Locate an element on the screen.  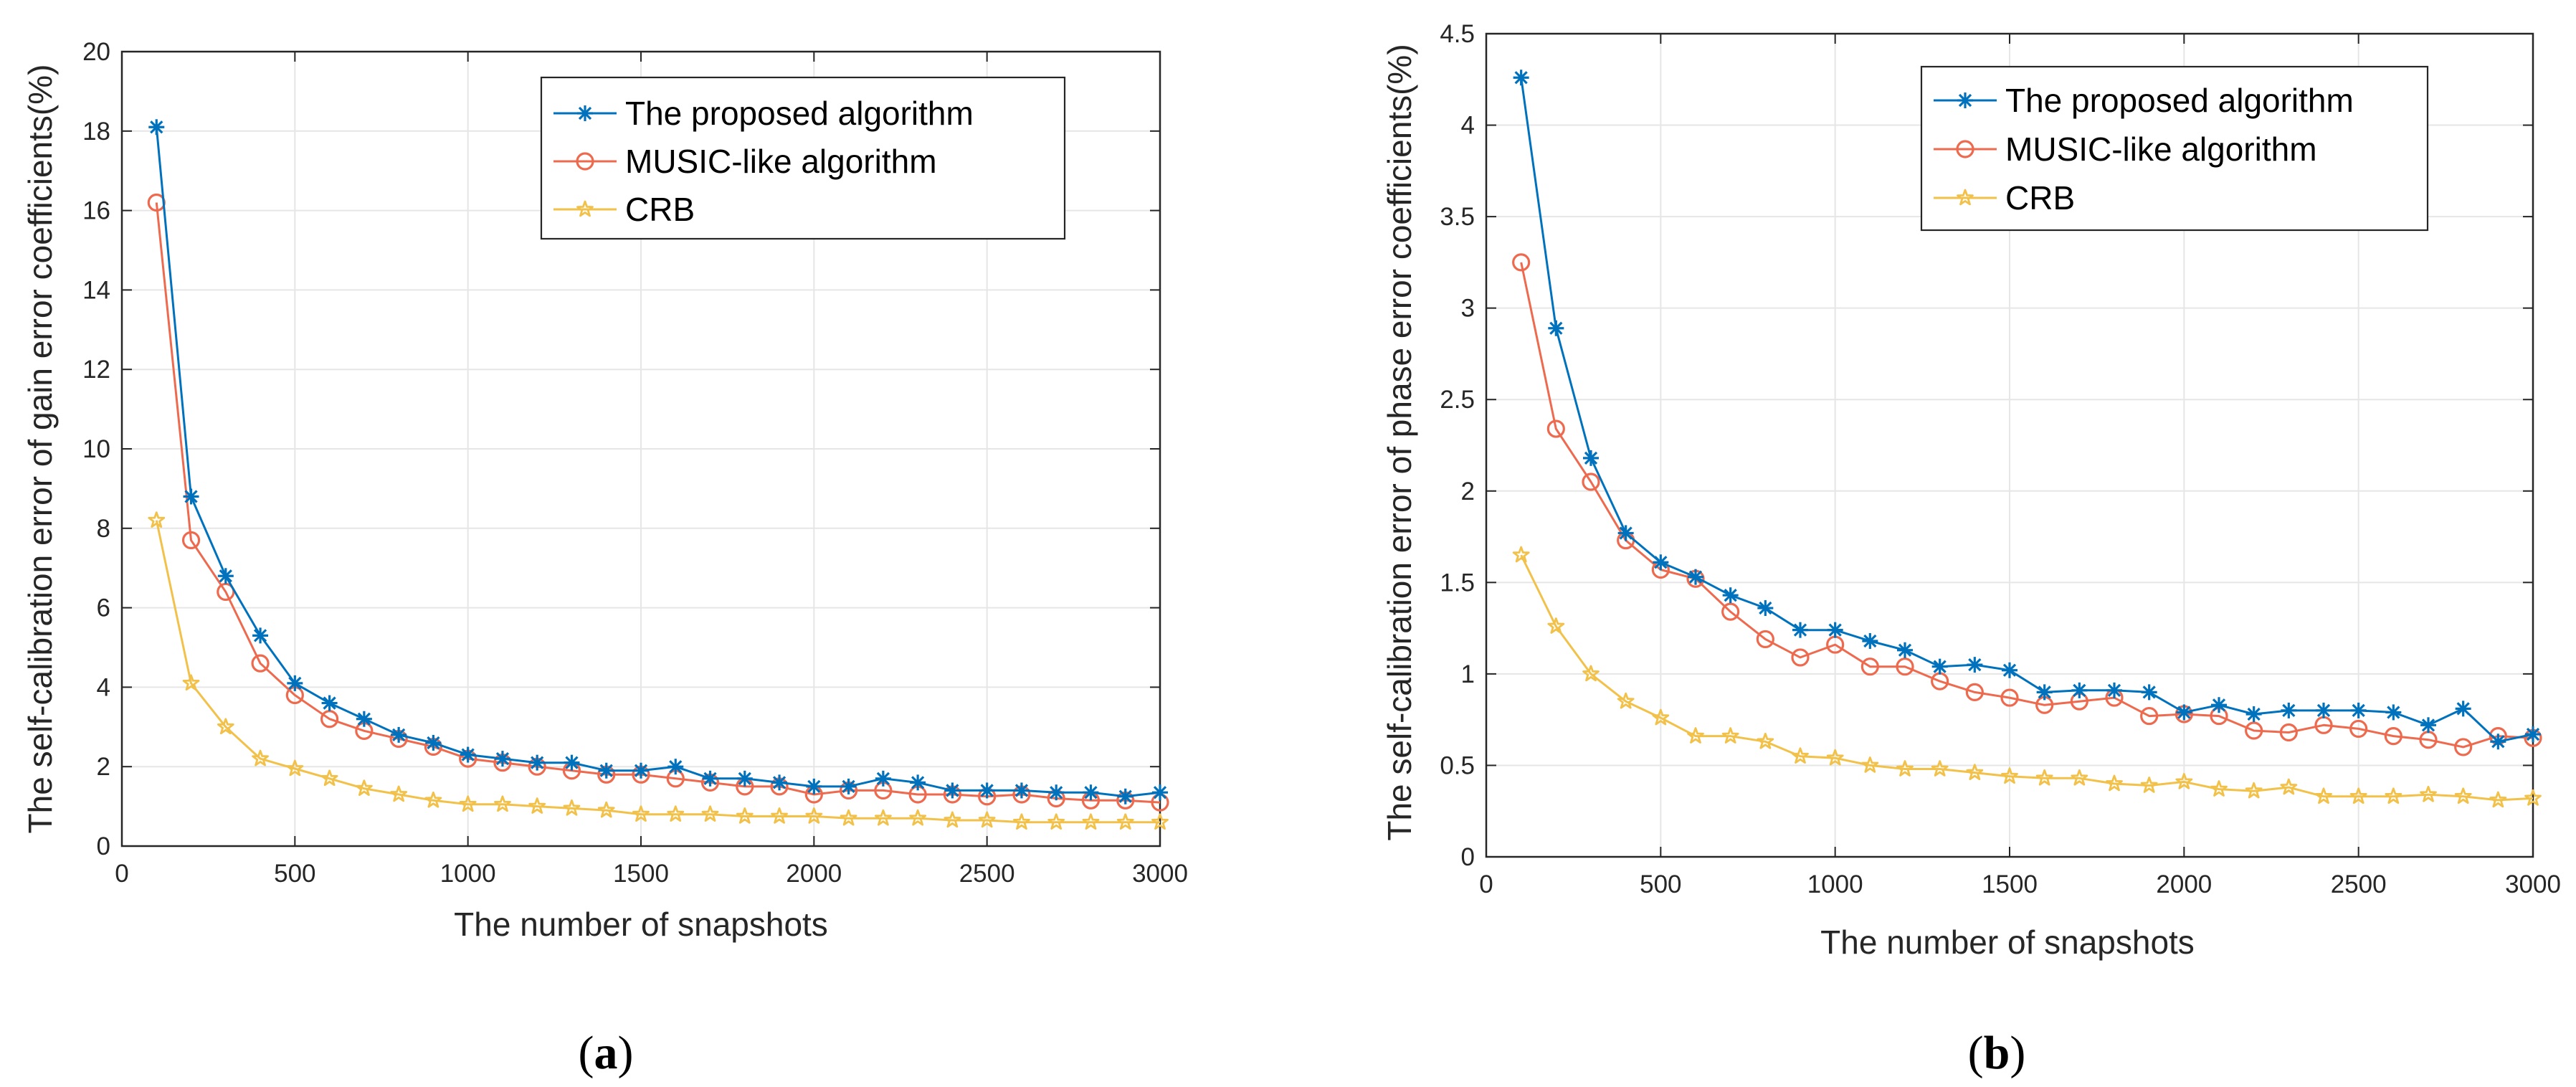
series-crb is located at coordinates (658, 671).